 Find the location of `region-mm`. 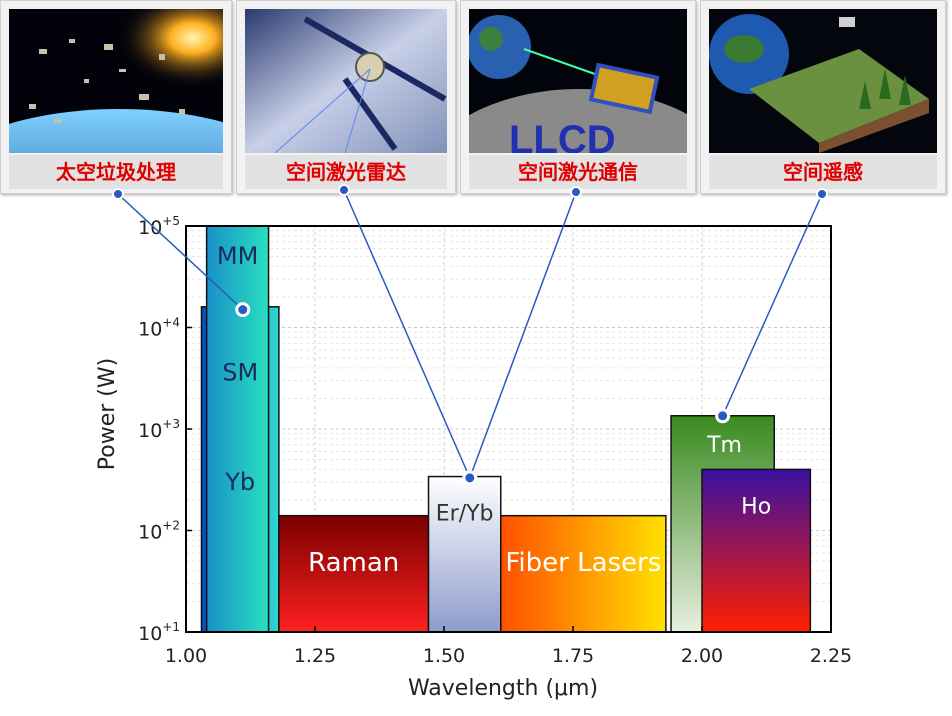

region-mm is located at coordinates (237, 429).